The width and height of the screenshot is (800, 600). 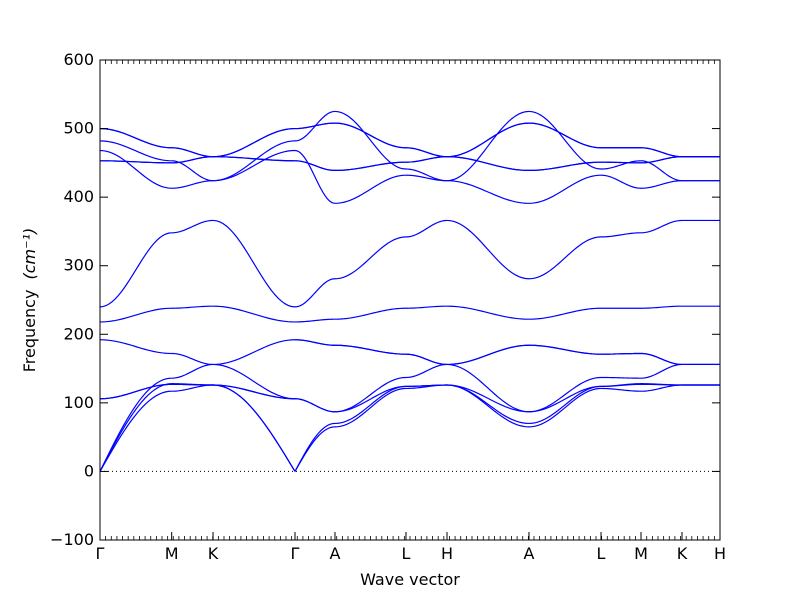 I want to click on x-tick-label: H, so click(x=447, y=553).